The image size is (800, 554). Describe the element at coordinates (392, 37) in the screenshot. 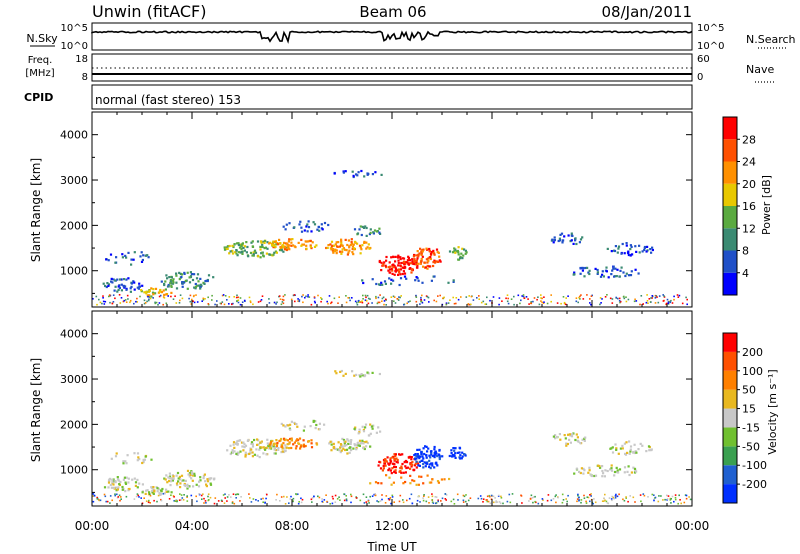

I see `nsky-line` at that location.